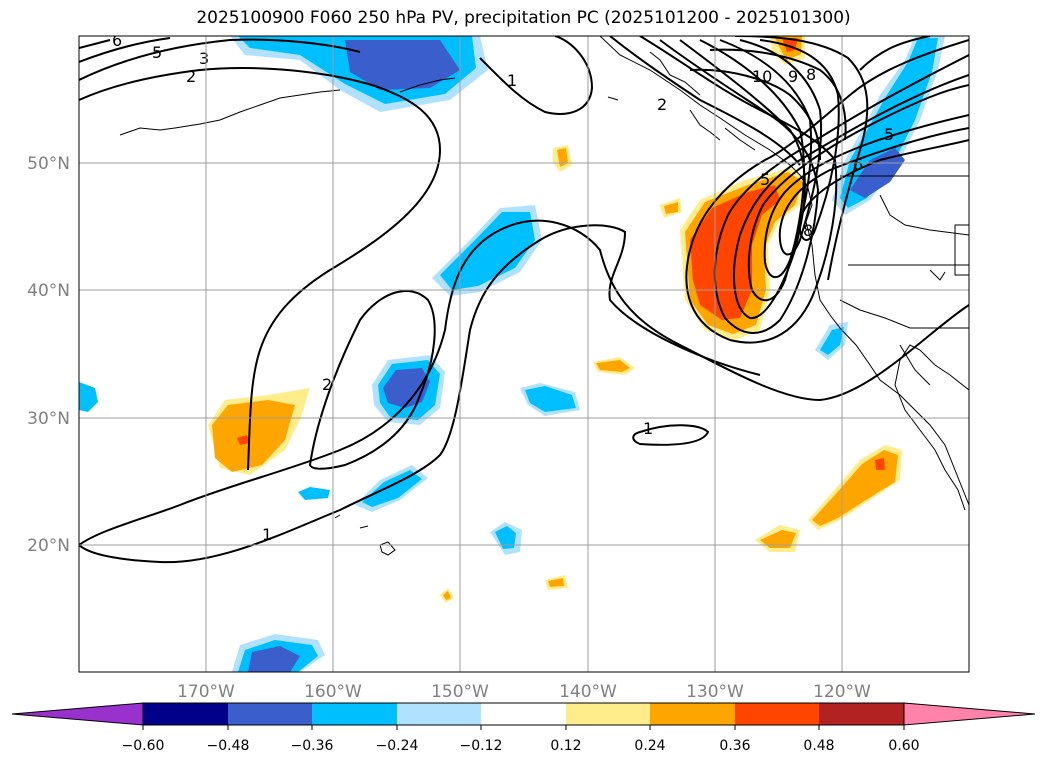 This screenshot has height=765, width=1047. I want to click on pv-contour-2-center, so click(372, 380).